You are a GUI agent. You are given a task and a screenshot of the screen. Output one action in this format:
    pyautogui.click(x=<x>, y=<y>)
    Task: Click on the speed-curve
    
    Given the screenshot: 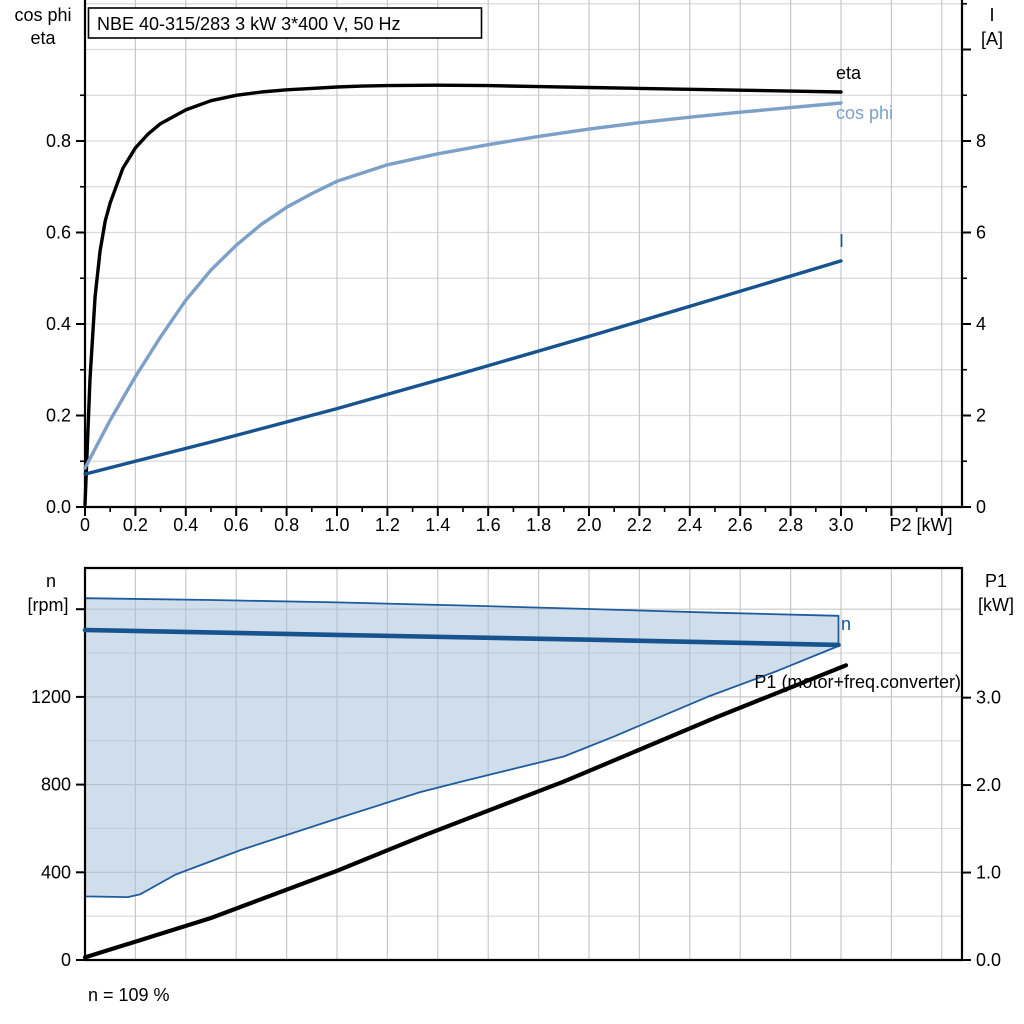 What is the action you would take?
    pyautogui.click(x=461, y=637)
    